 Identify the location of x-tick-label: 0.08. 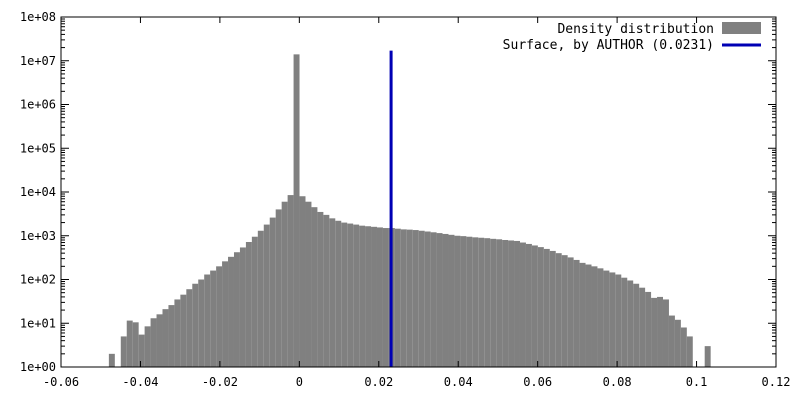
(617, 382).